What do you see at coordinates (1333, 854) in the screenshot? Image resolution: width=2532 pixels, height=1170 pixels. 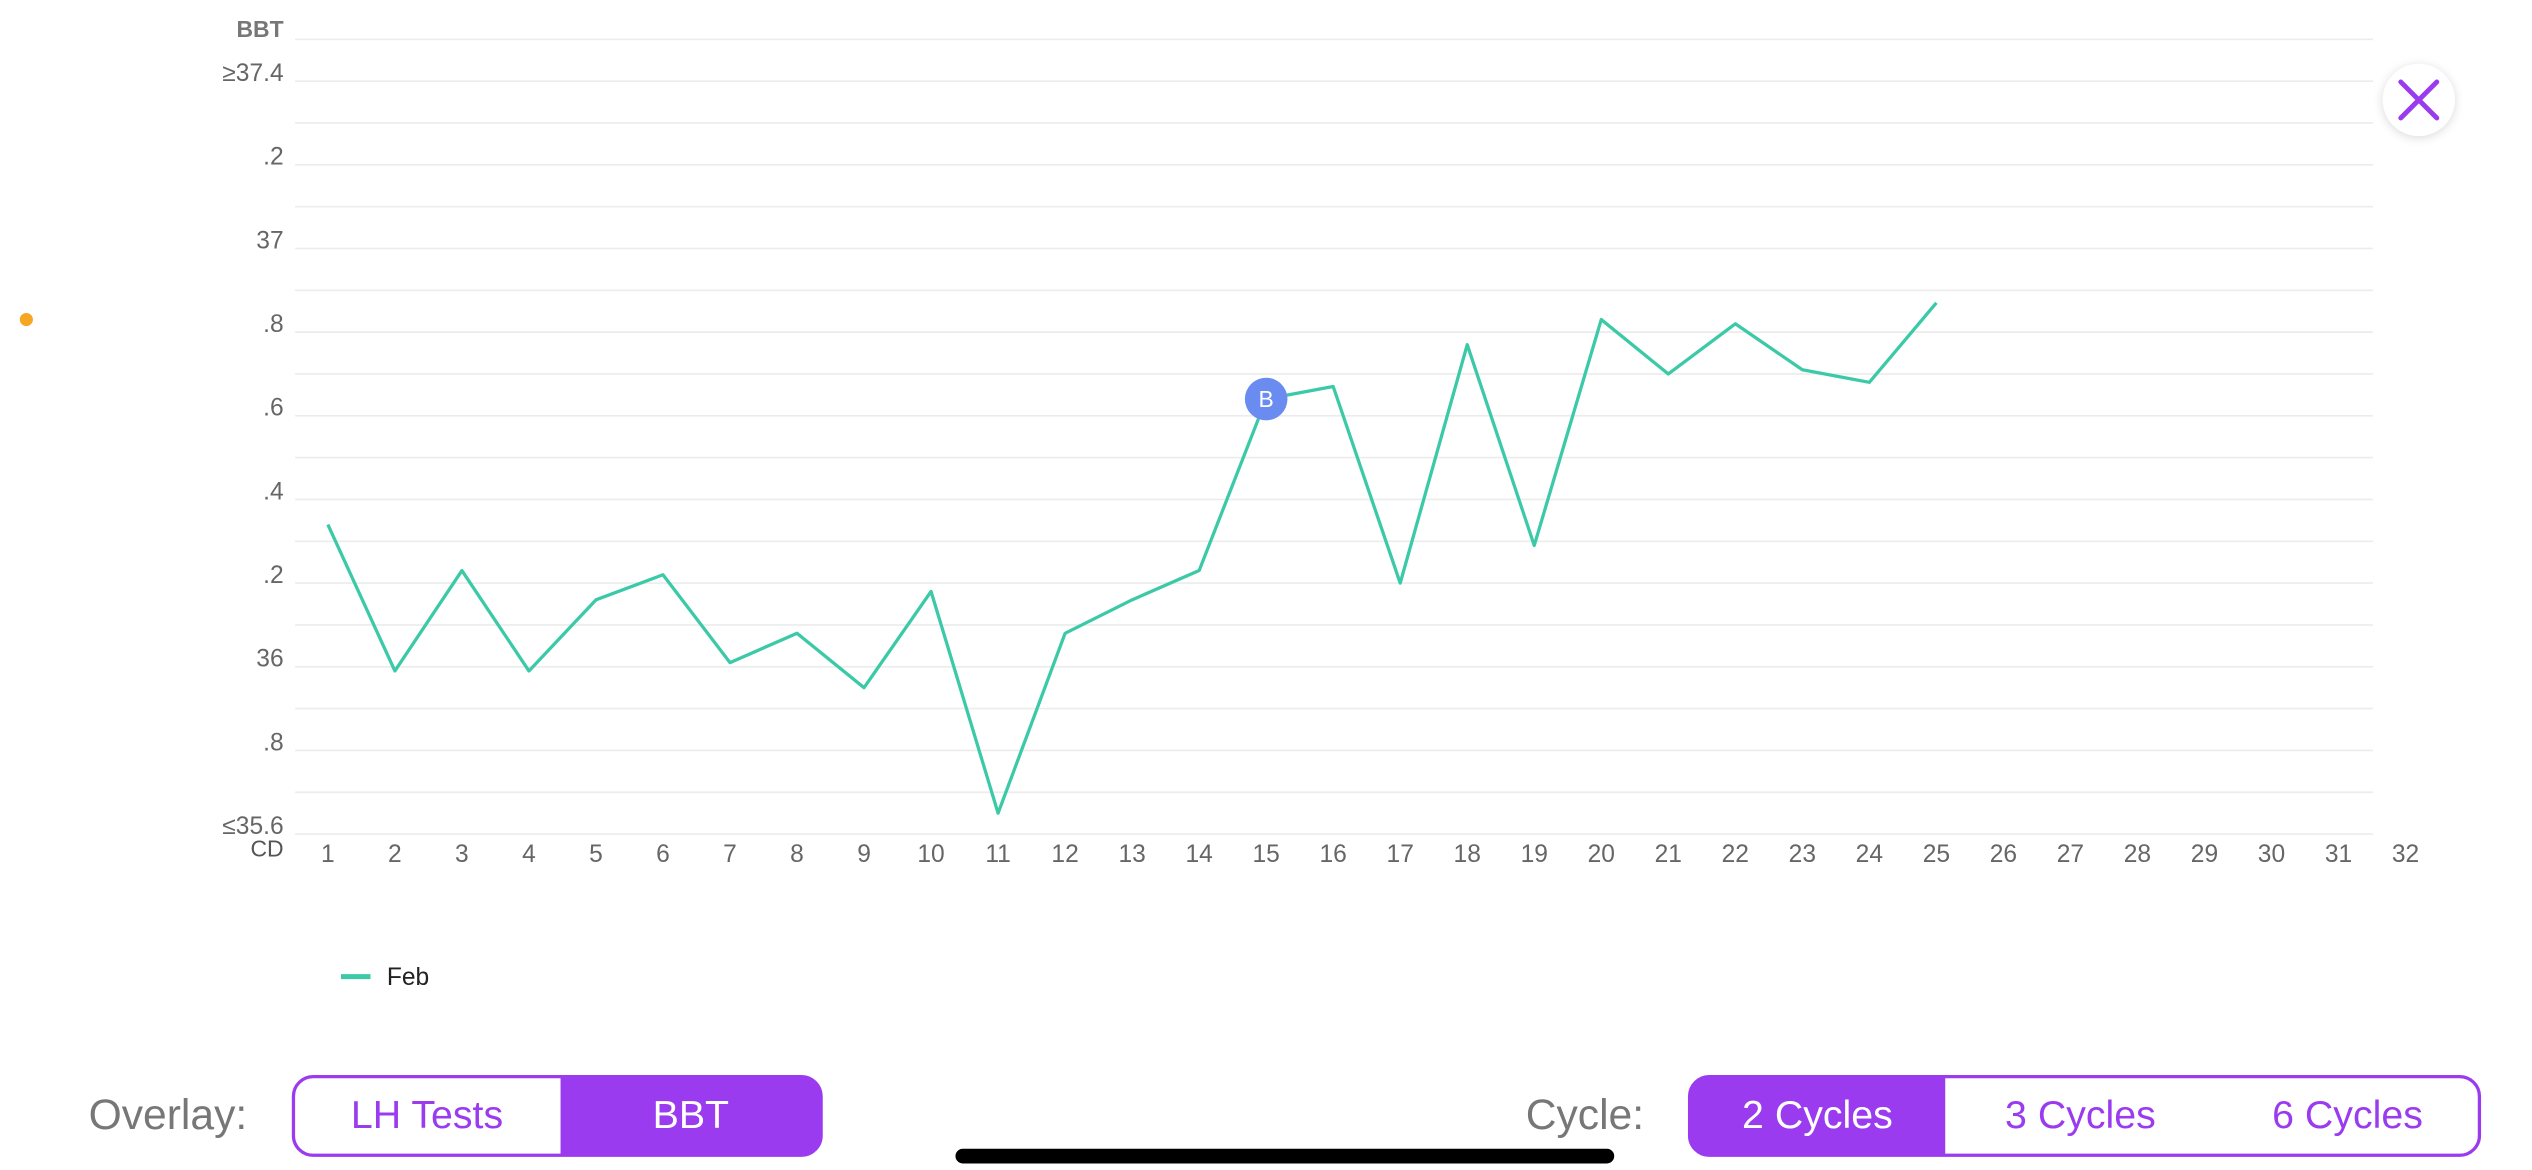 I see `x-tick-label: 16` at bounding box center [1333, 854].